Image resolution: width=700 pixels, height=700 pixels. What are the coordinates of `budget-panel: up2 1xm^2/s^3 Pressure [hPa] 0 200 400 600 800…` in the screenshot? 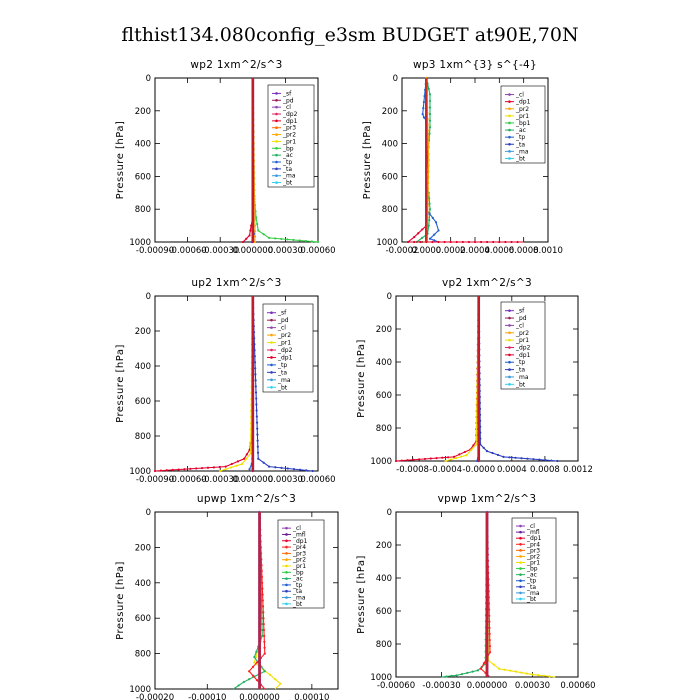 It's located at (225, 381).